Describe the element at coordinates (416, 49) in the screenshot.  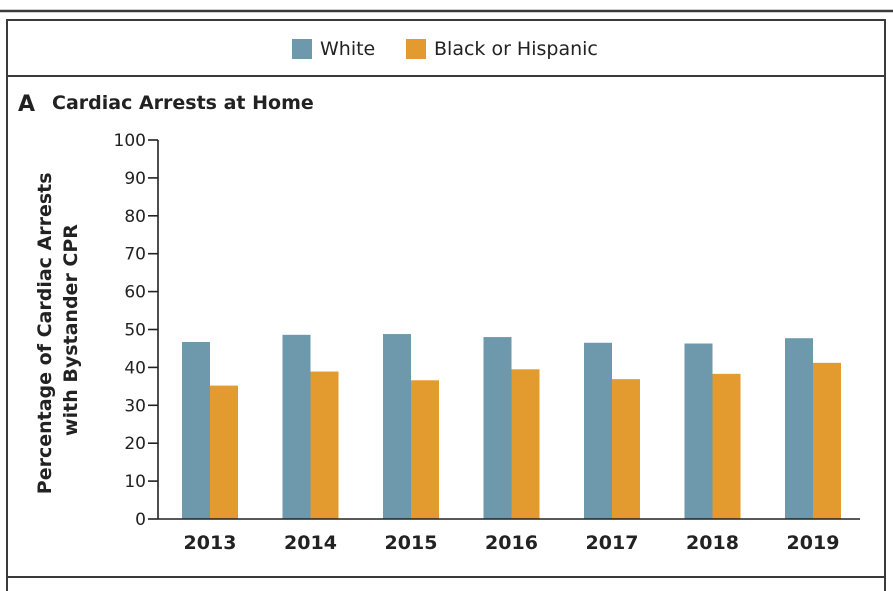
I see `legend-swatch-black-or-hispanic` at that location.